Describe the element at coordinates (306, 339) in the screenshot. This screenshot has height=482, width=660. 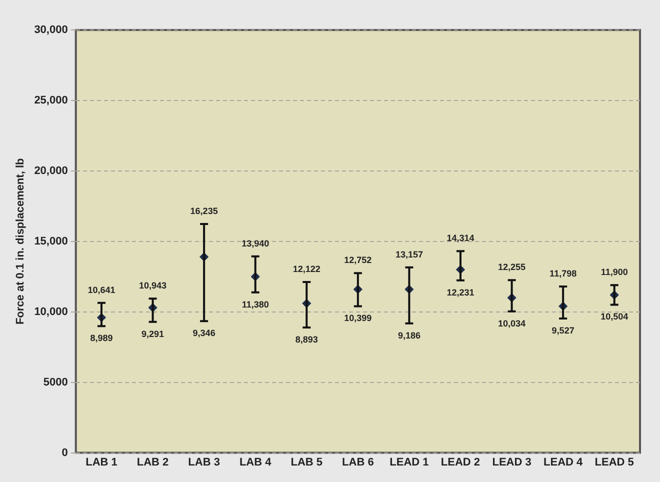
I see `annotation: 8,893` at that location.